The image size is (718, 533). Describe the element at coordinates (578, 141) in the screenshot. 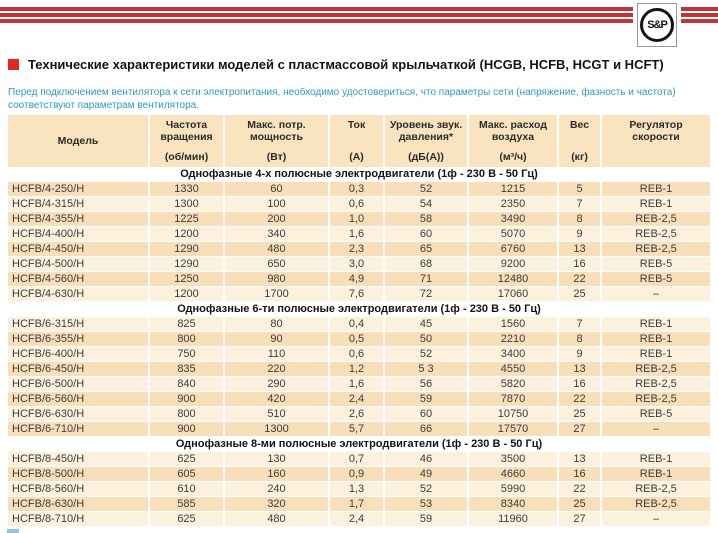

I see `column-header-weight: Вес (кг)` at that location.